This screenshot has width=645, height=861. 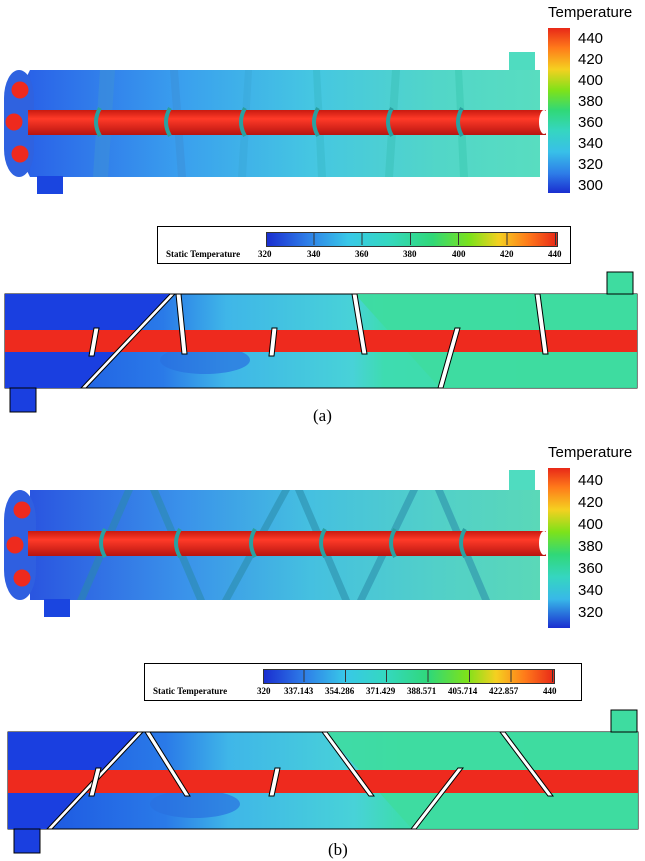 What do you see at coordinates (459, 254) in the screenshot?
I see `scalebar-tick: 400` at bounding box center [459, 254].